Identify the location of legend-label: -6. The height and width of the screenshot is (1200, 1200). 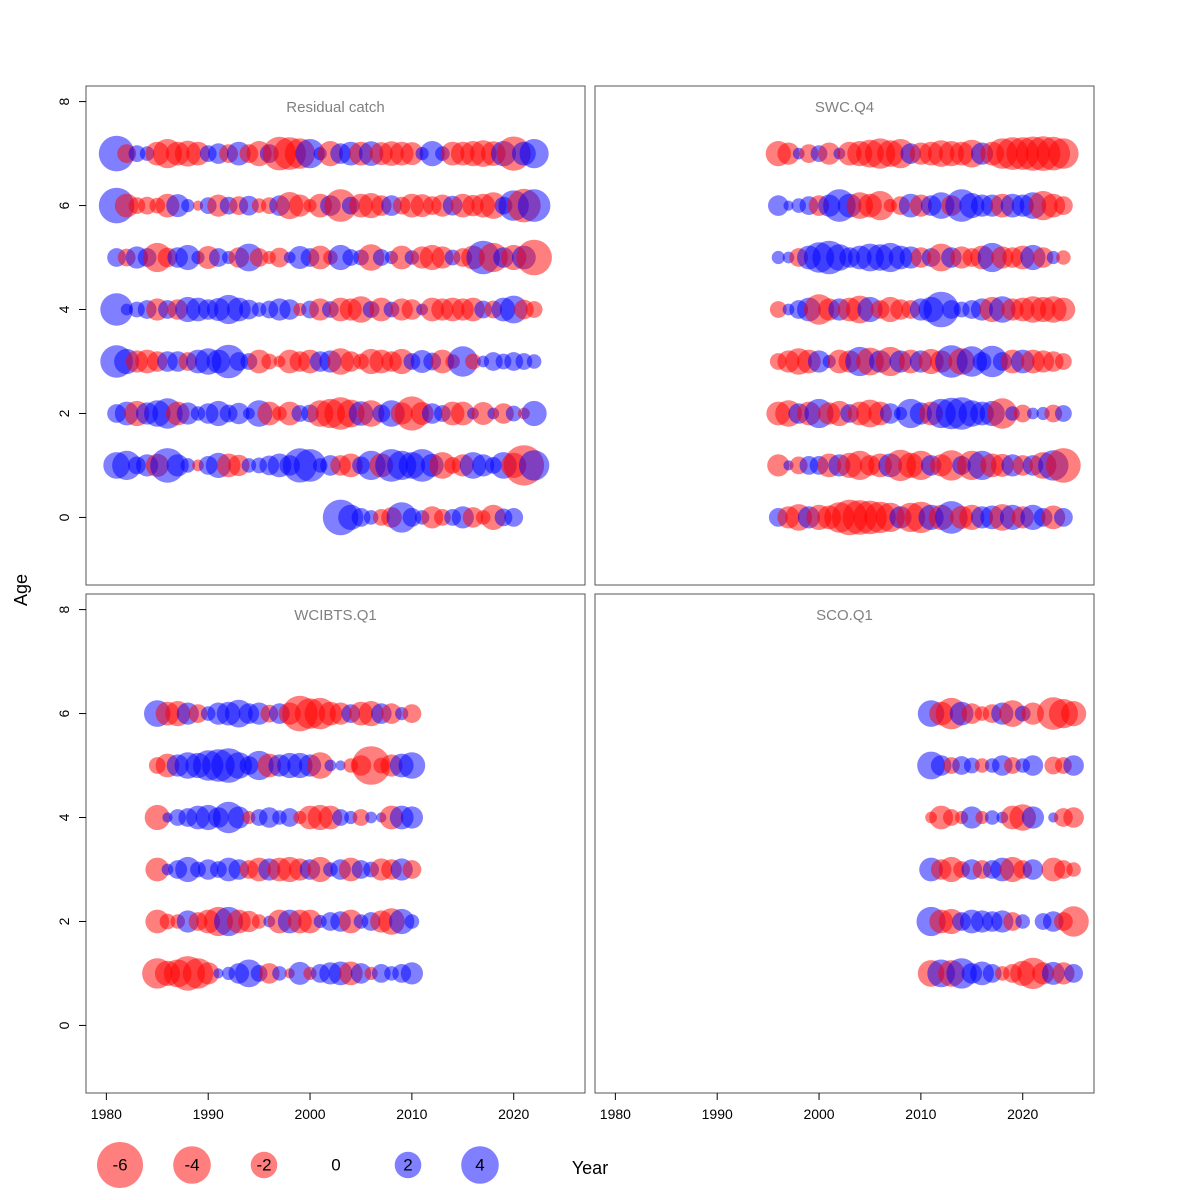
(119, 1165).